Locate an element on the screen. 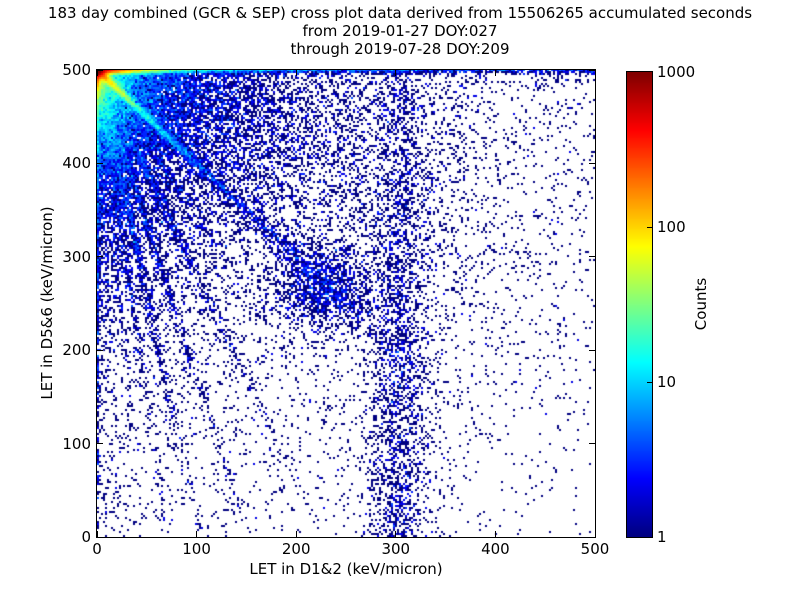  y-tick-label: 0 is located at coordinates (86, 537).